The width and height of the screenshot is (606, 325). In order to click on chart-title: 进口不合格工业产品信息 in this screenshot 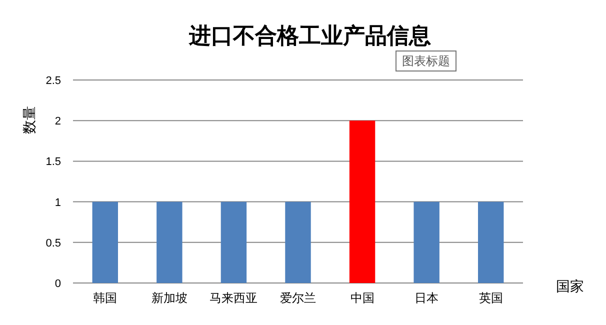, I will do `click(309, 35)`.